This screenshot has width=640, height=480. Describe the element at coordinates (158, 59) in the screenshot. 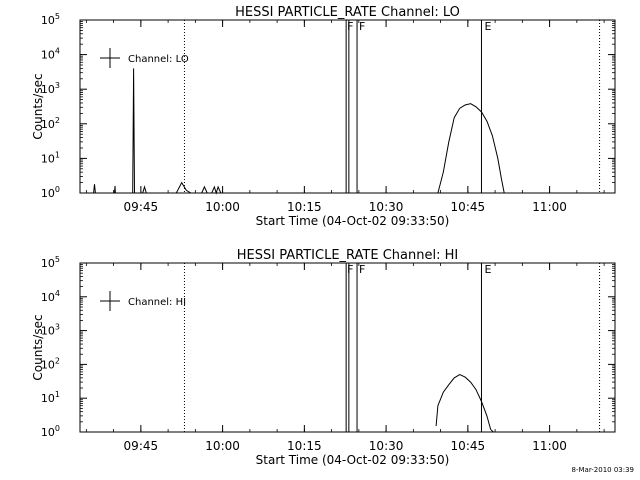

I see `legend-label: Channel: LO` at that location.